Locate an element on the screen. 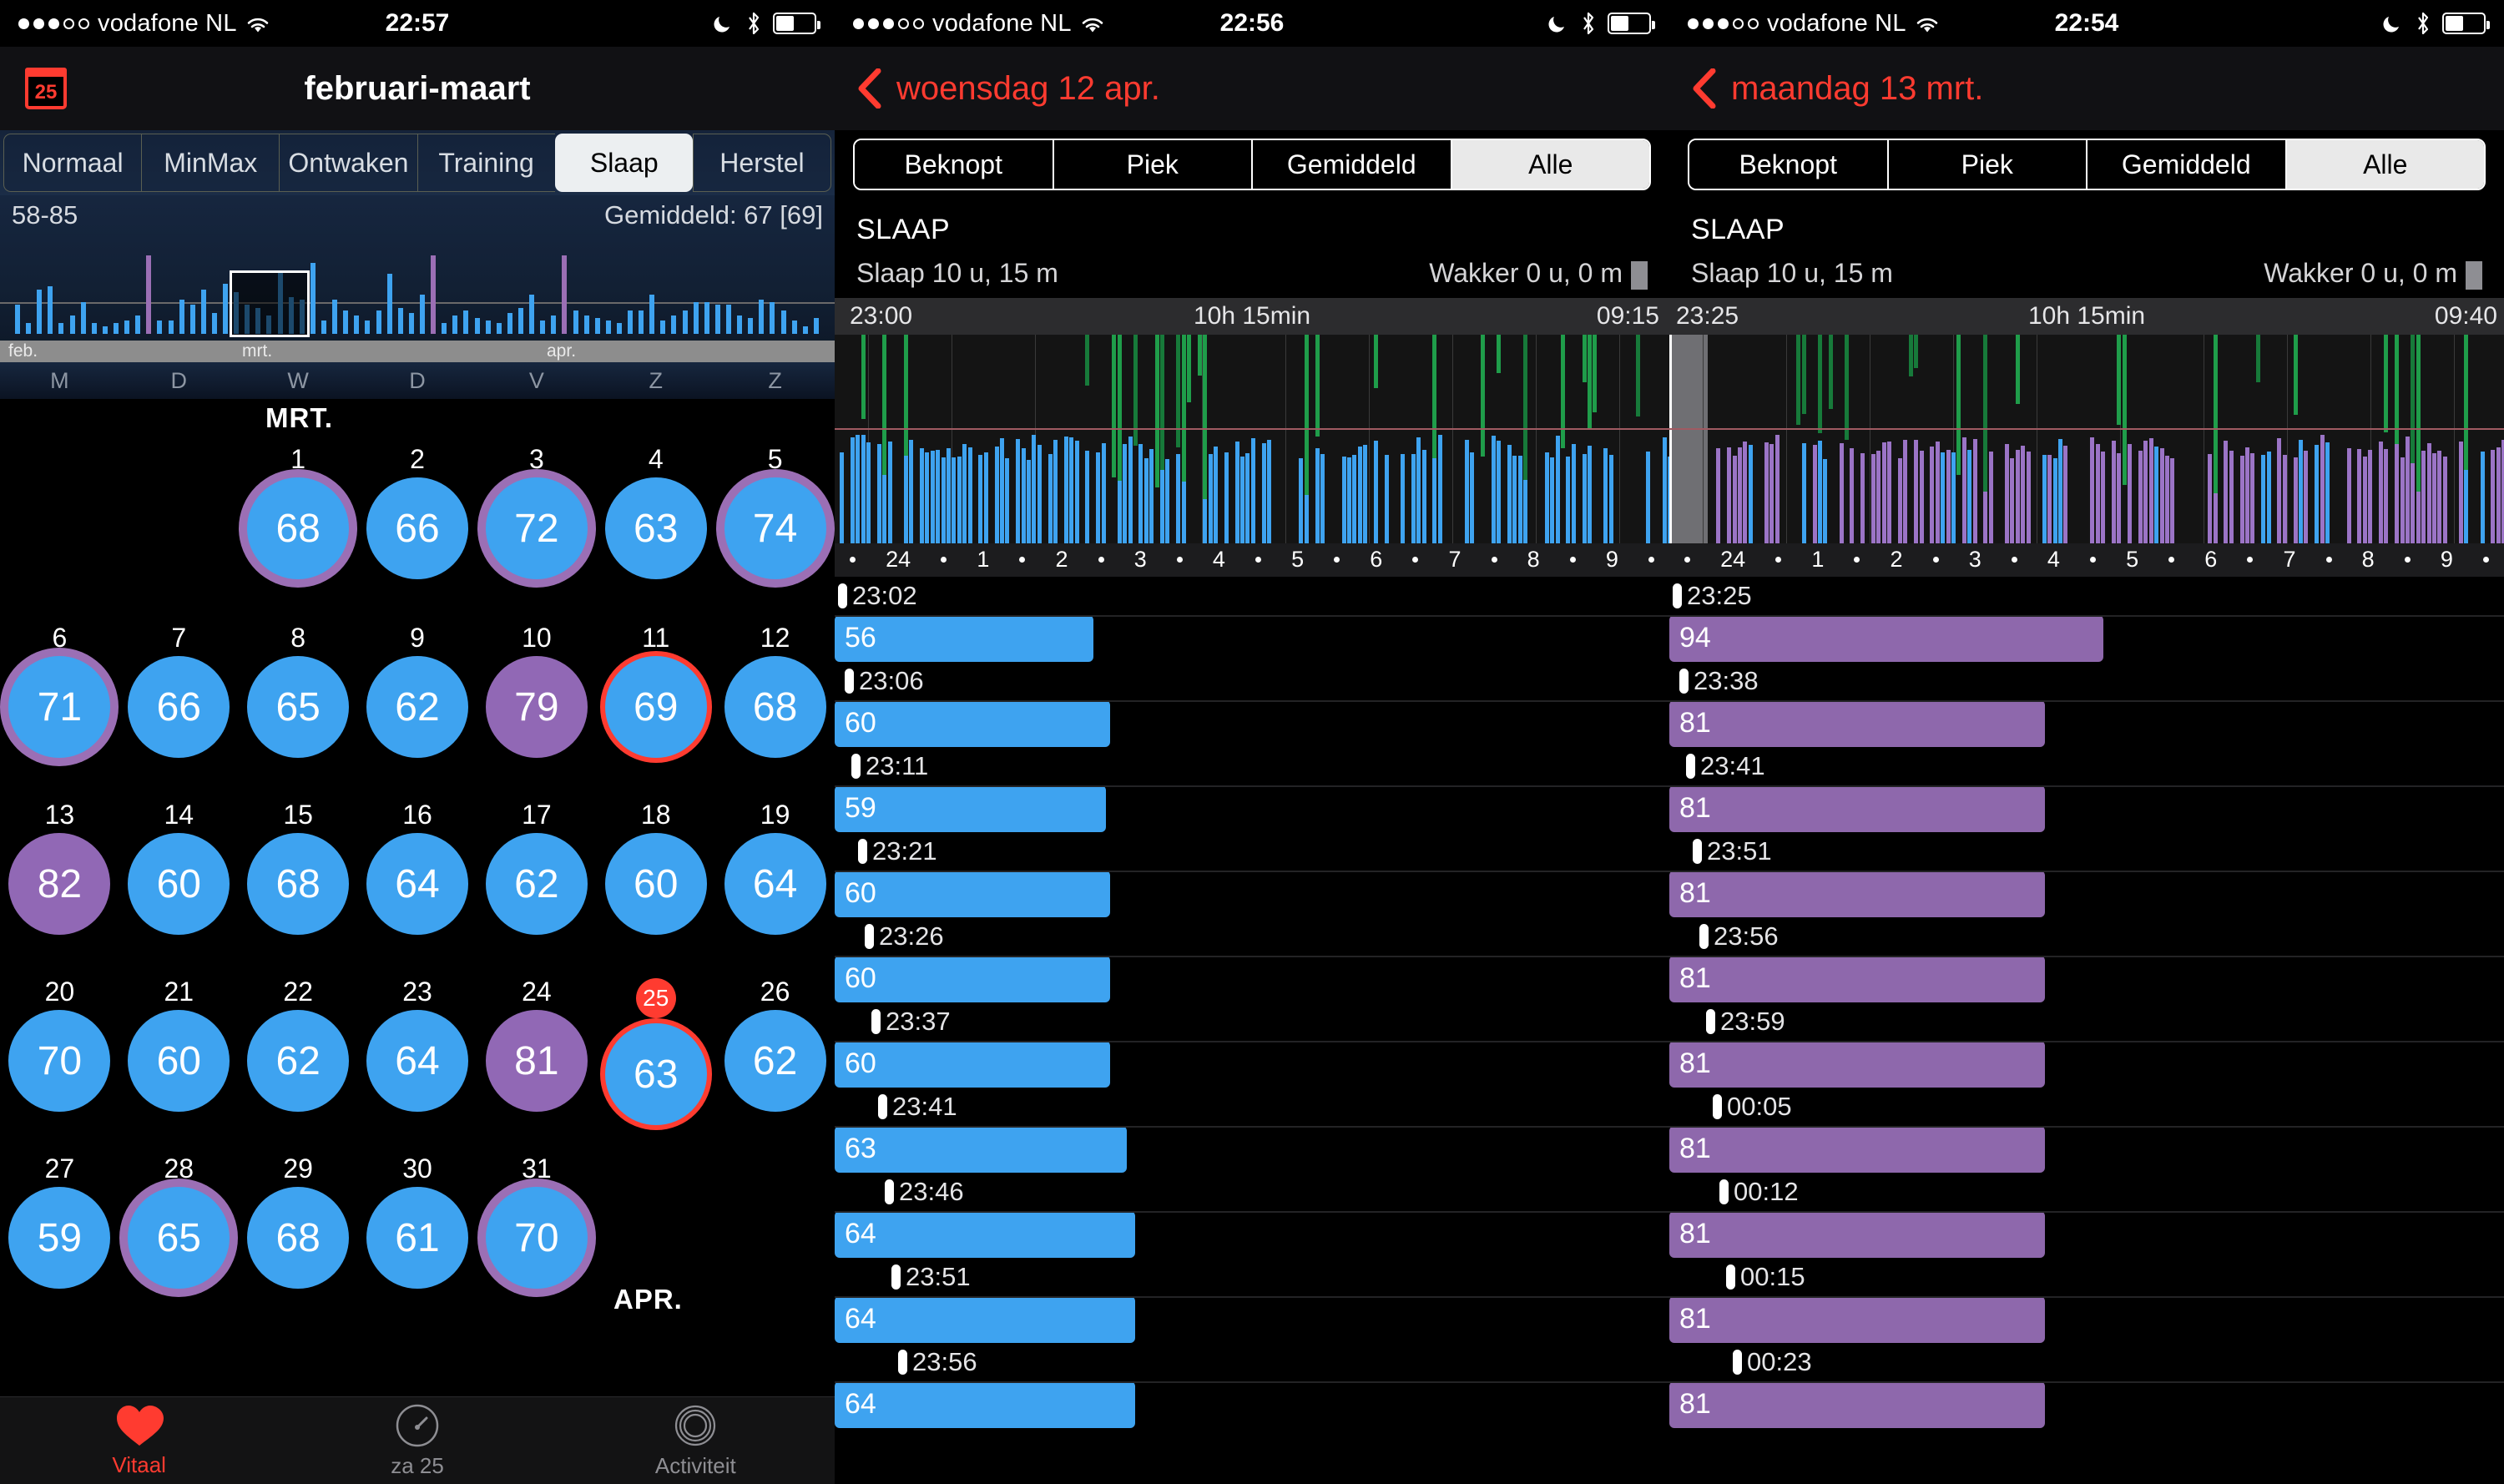 This screenshot has height=1484, width=2504. measurement-row: 23:56 81 is located at coordinates (2086, 959).